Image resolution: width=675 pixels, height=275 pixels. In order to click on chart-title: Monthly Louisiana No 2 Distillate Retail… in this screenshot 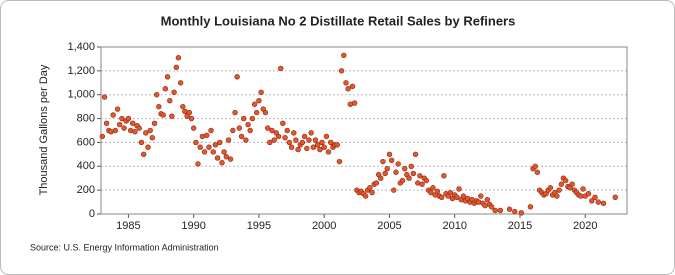, I will do `click(338, 20)`.